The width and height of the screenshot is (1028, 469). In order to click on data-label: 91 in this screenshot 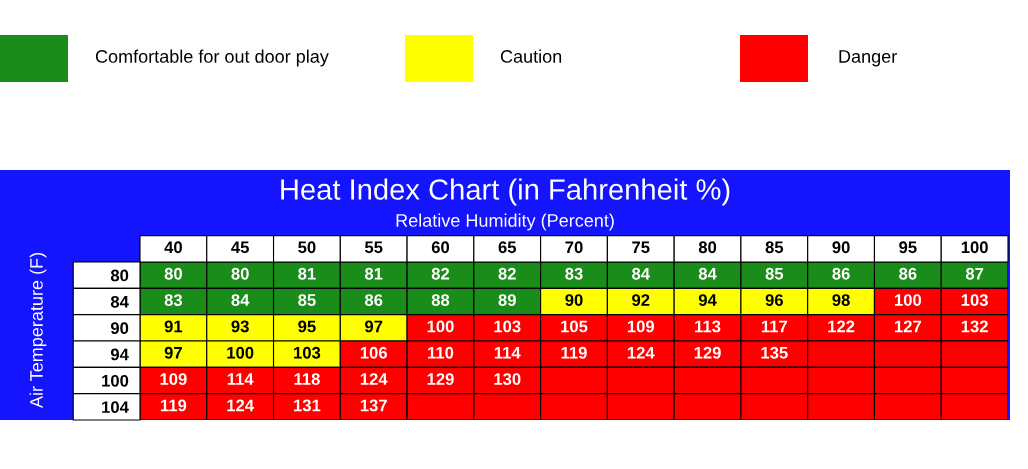, I will do `click(173, 326)`.